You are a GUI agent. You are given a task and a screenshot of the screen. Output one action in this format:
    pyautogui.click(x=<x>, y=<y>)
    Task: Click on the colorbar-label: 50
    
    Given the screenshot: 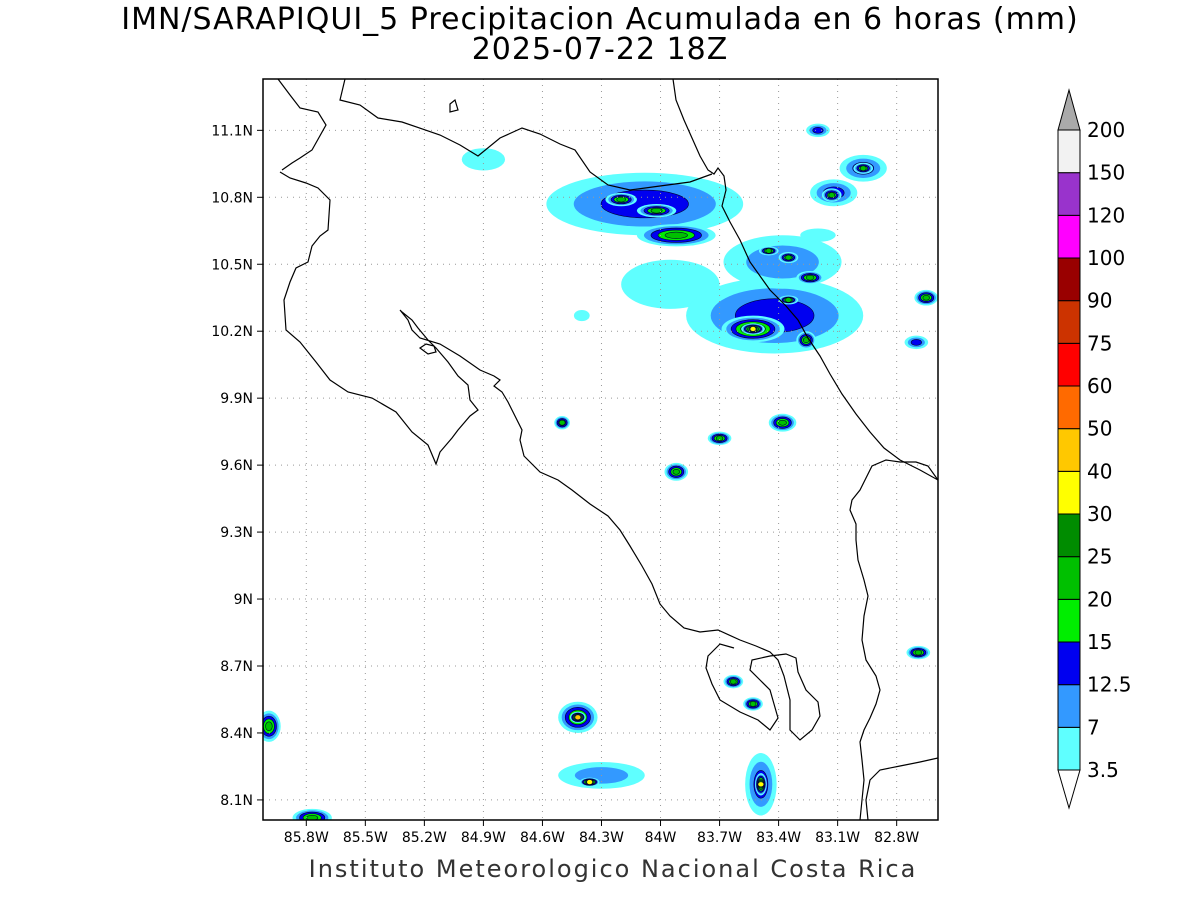 What is the action you would take?
    pyautogui.click(x=1099, y=429)
    